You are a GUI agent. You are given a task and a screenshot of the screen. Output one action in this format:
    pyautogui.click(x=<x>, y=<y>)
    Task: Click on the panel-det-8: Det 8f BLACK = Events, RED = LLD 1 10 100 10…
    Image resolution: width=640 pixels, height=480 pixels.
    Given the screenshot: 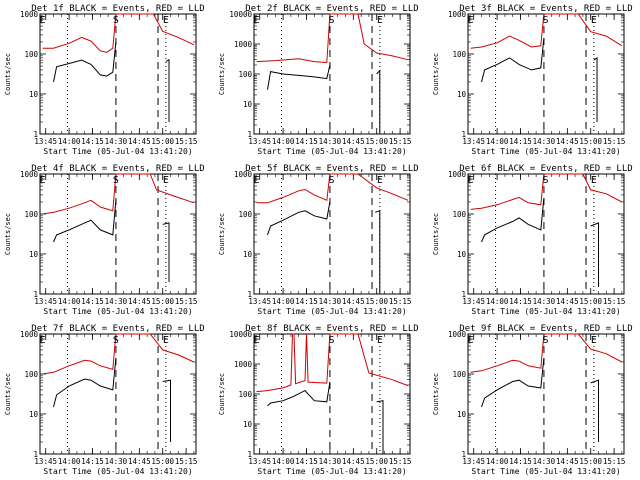 What is the action you would take?
    pyautogui.click(x=318, y=400)
    